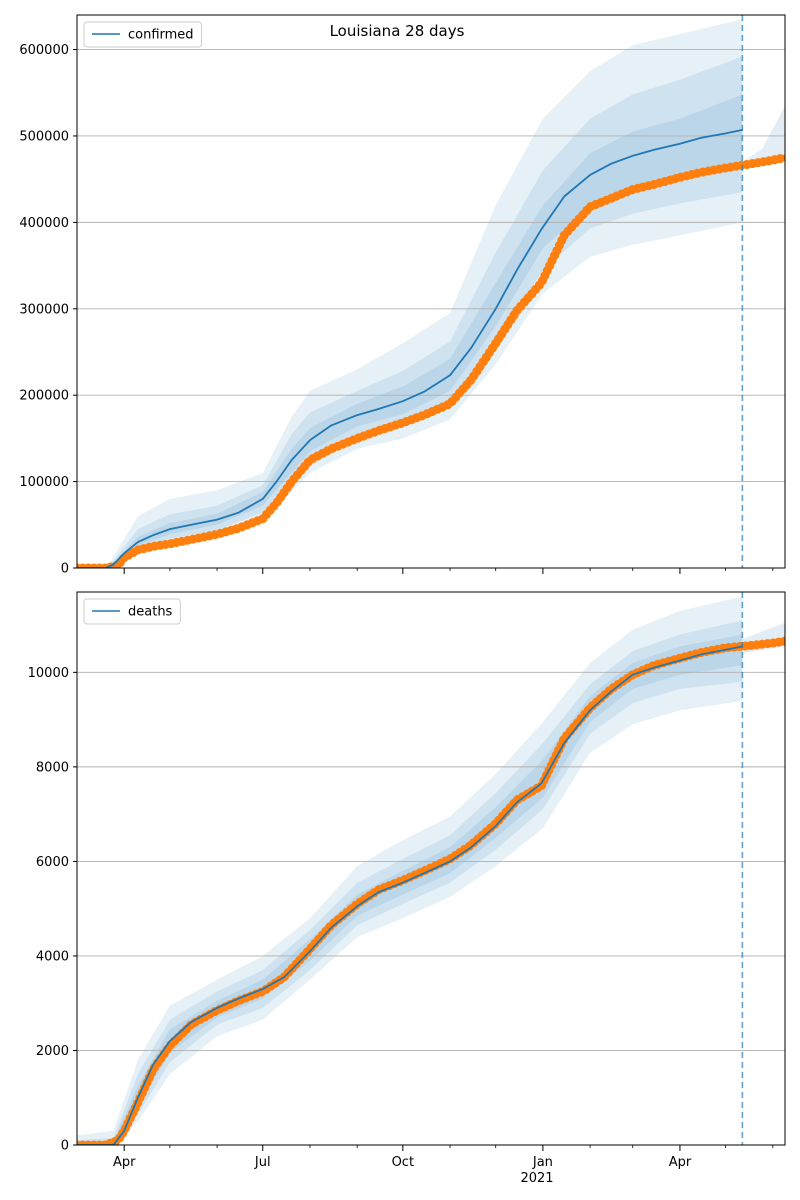  Describe the element at coordinates (44, 309) in the screenshot. I see `y-tick-label: 300000` at that location.